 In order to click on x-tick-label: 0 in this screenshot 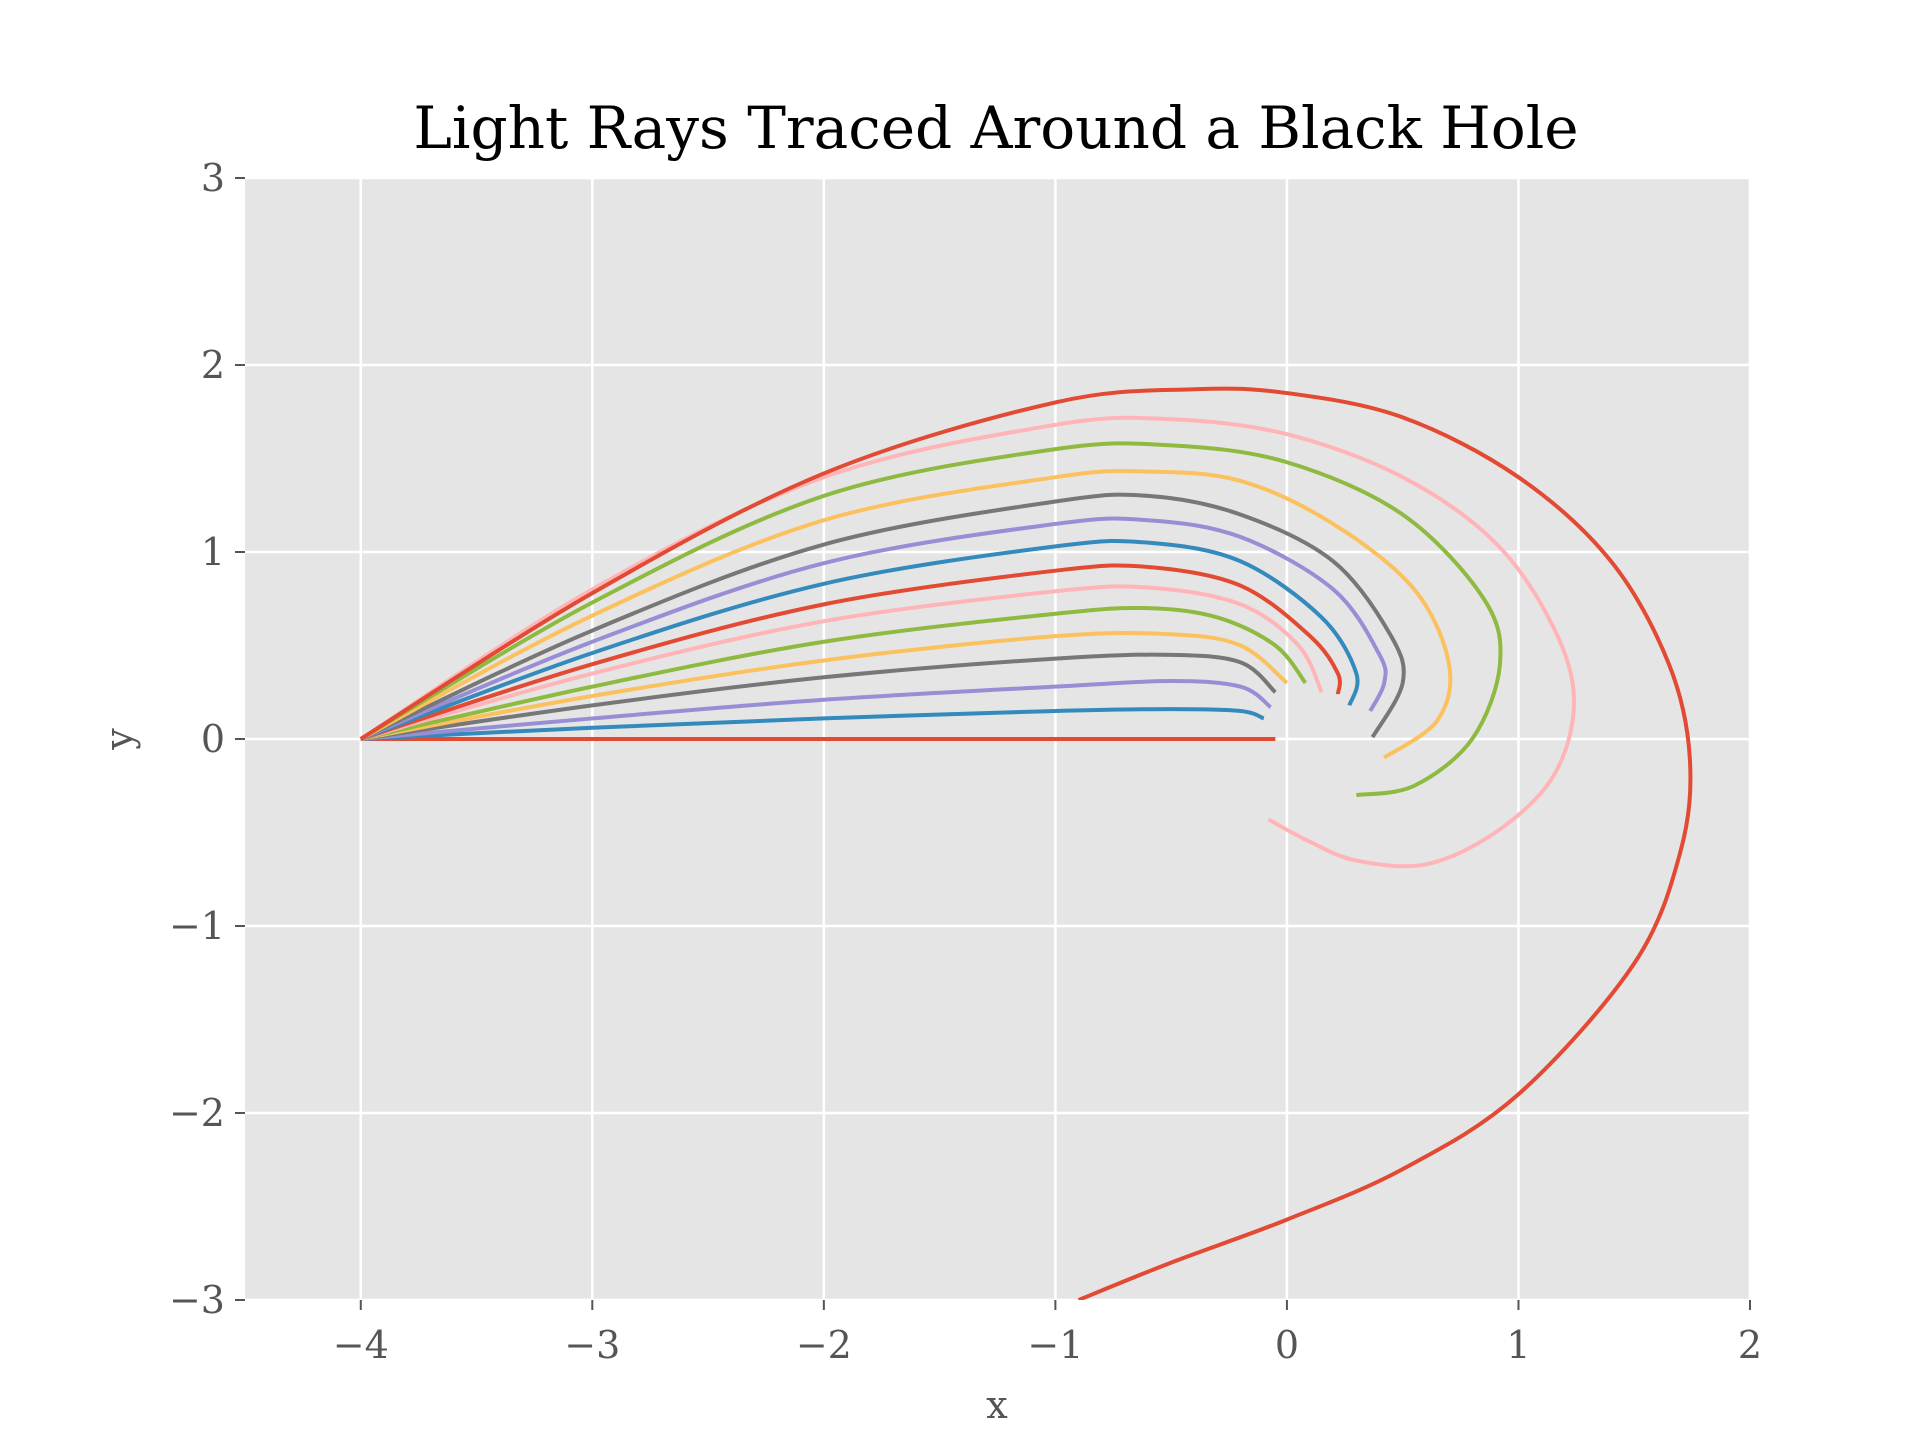, I will do `click(1287, 1345)`.